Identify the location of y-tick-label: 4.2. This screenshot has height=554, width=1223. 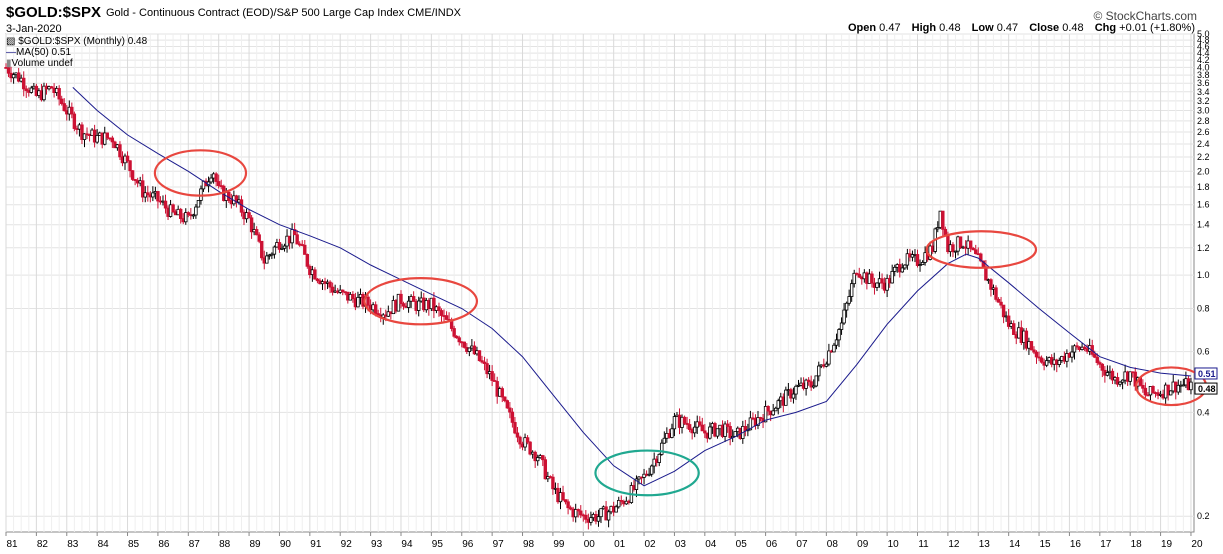
(1203, 60).